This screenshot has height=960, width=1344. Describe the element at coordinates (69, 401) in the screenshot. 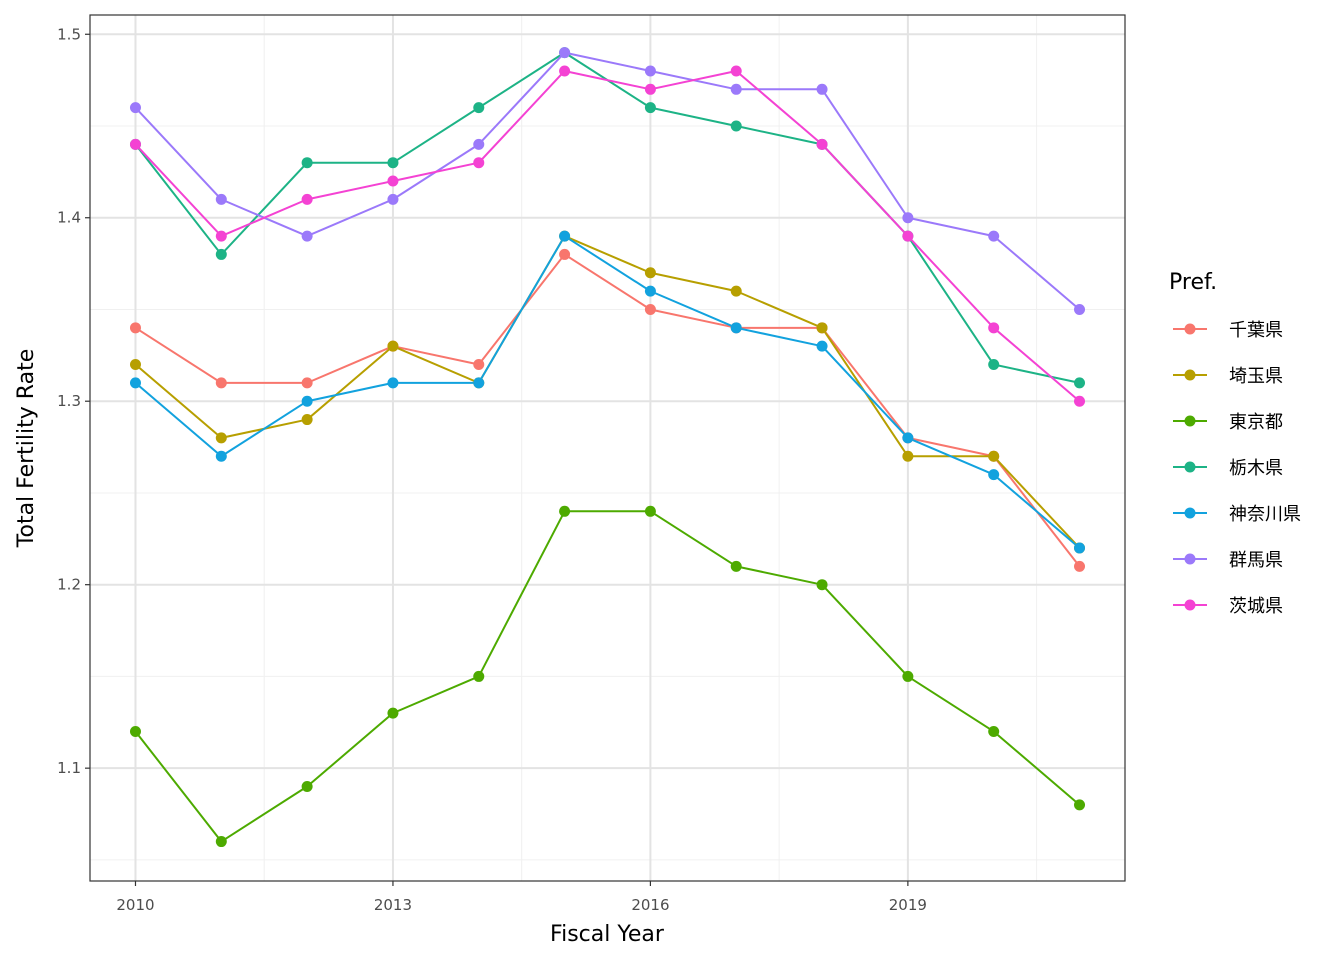

I see `y-tick-label: 1.3` at that location.